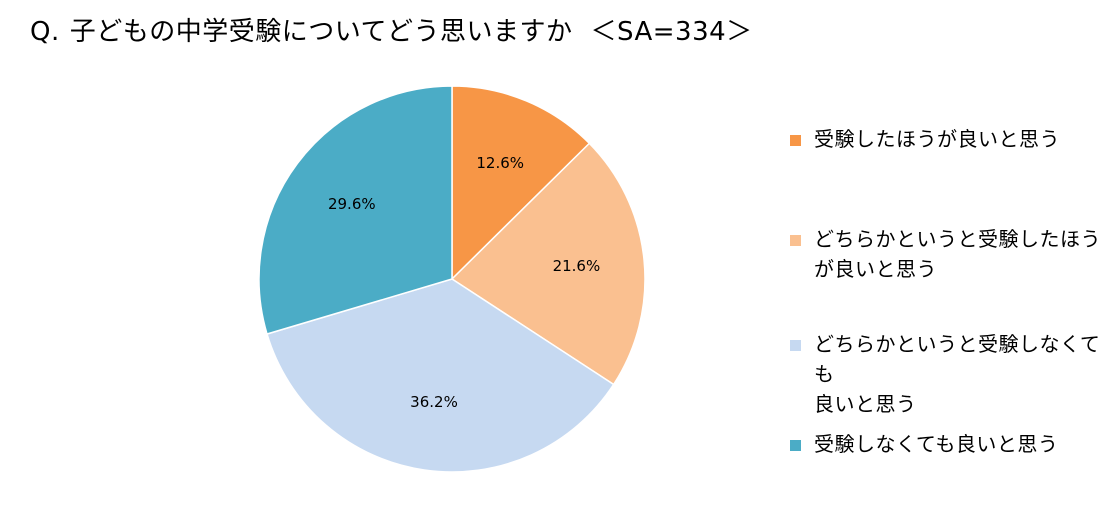 This screenshot has height=513, width=1117. What do you see at coordinates (577, 266) in the screenshot?
I see `data-label-2: 21.6%` at bounding box center [577, 266].